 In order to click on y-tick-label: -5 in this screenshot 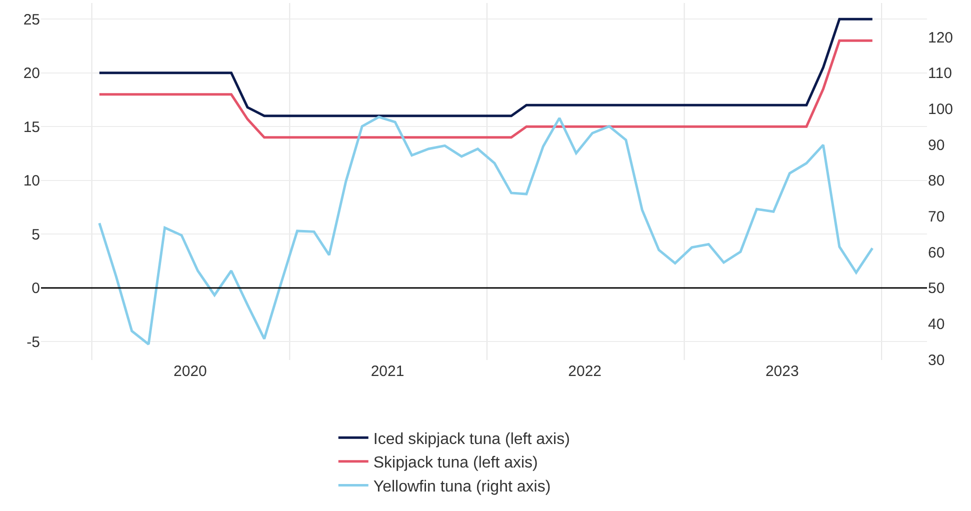, I will do `click(33, 342)`.